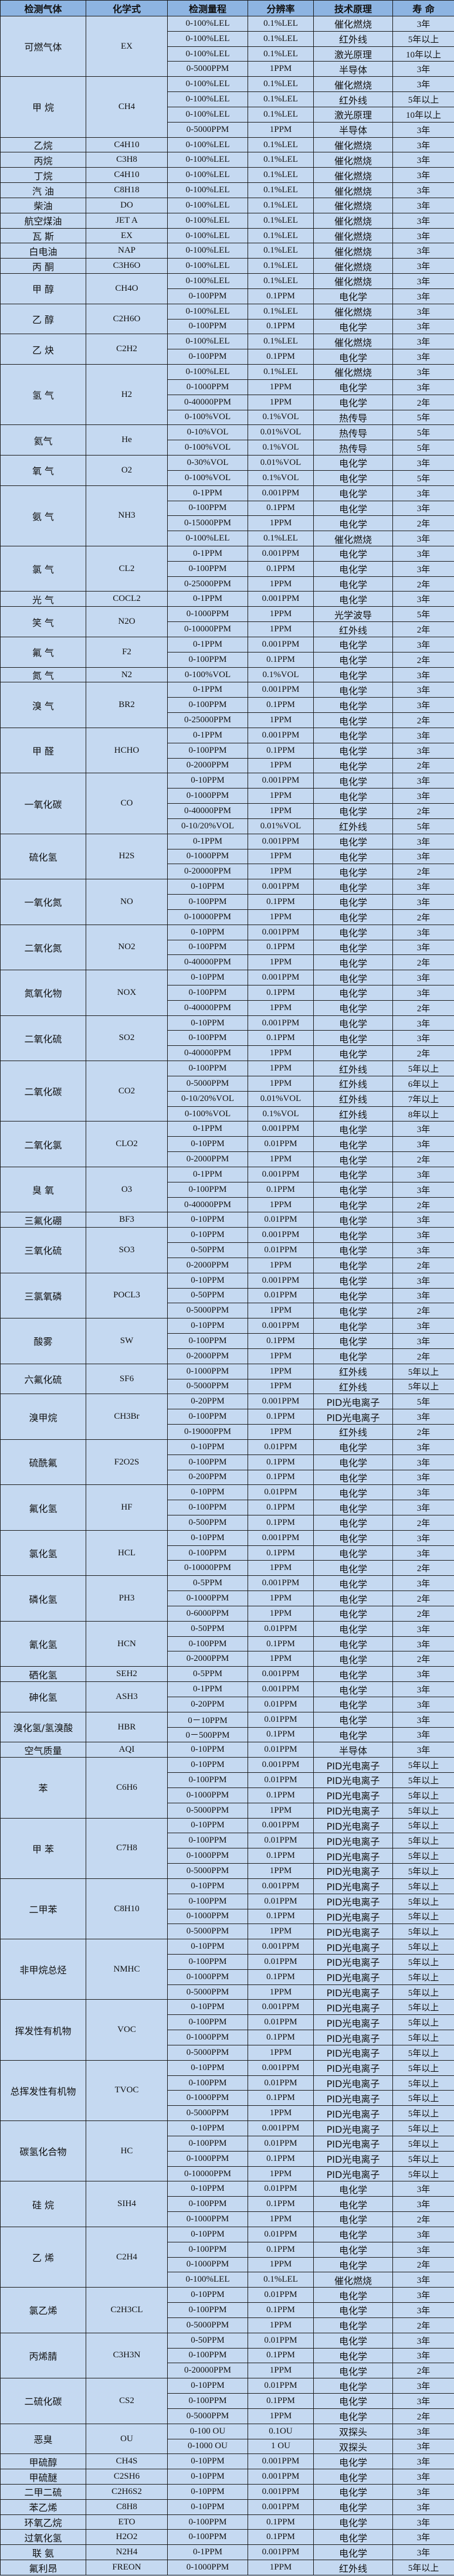 This screenshot has height=2576, width=454. What do you see at coordinates (127, 569) in the screenshot?
I see `formula-cell: CL2` at bounding box center [127, 569].